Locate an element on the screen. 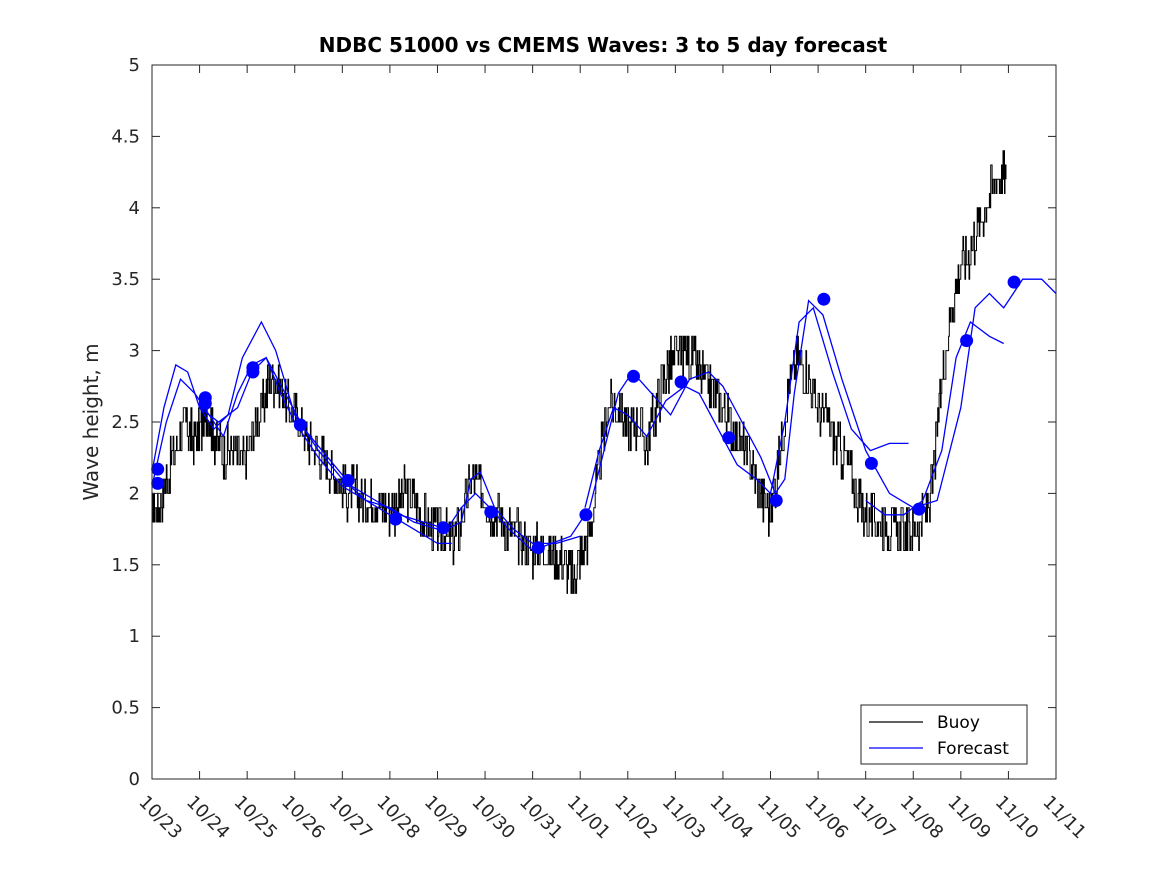 The height and width of the screenshot is (875, 1167). x-tick-label: 11/08 is located at coordinates (922, 818).